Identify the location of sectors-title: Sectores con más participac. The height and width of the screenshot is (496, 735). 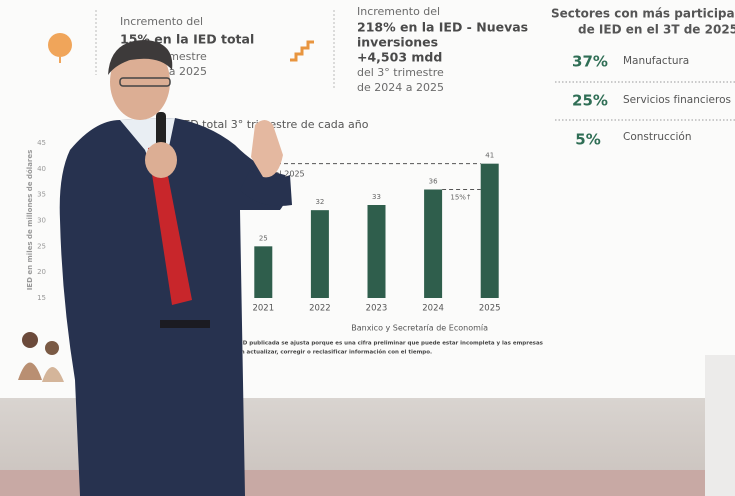
(643, 14).